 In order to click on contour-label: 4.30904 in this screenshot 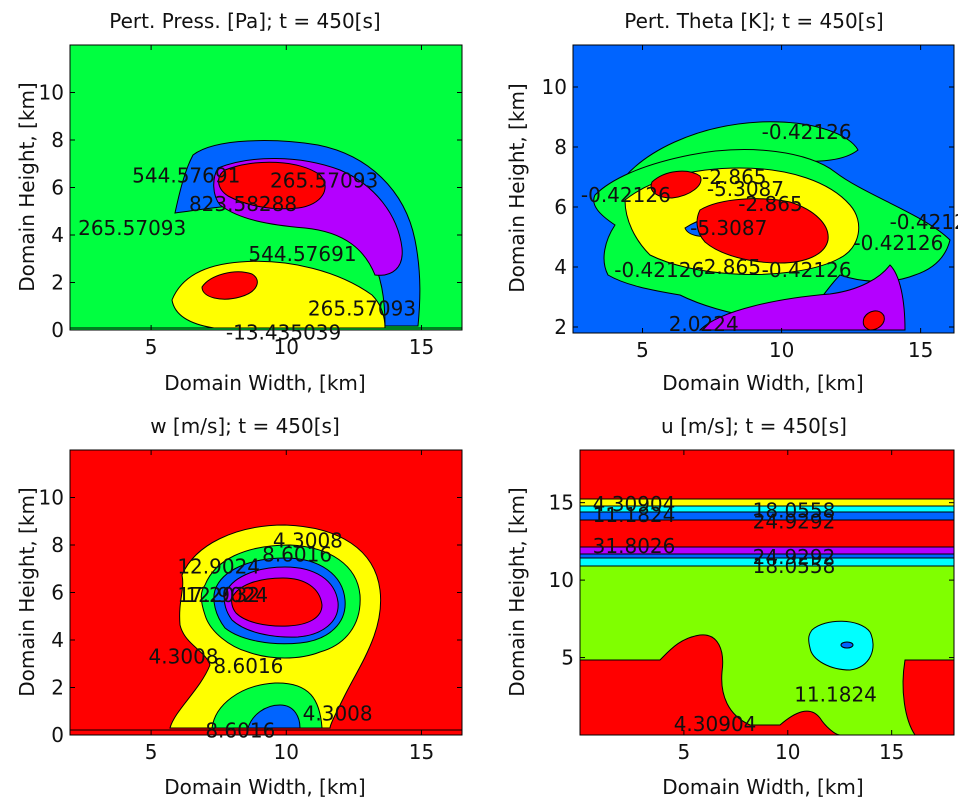, I will do `click(715, 724)`.